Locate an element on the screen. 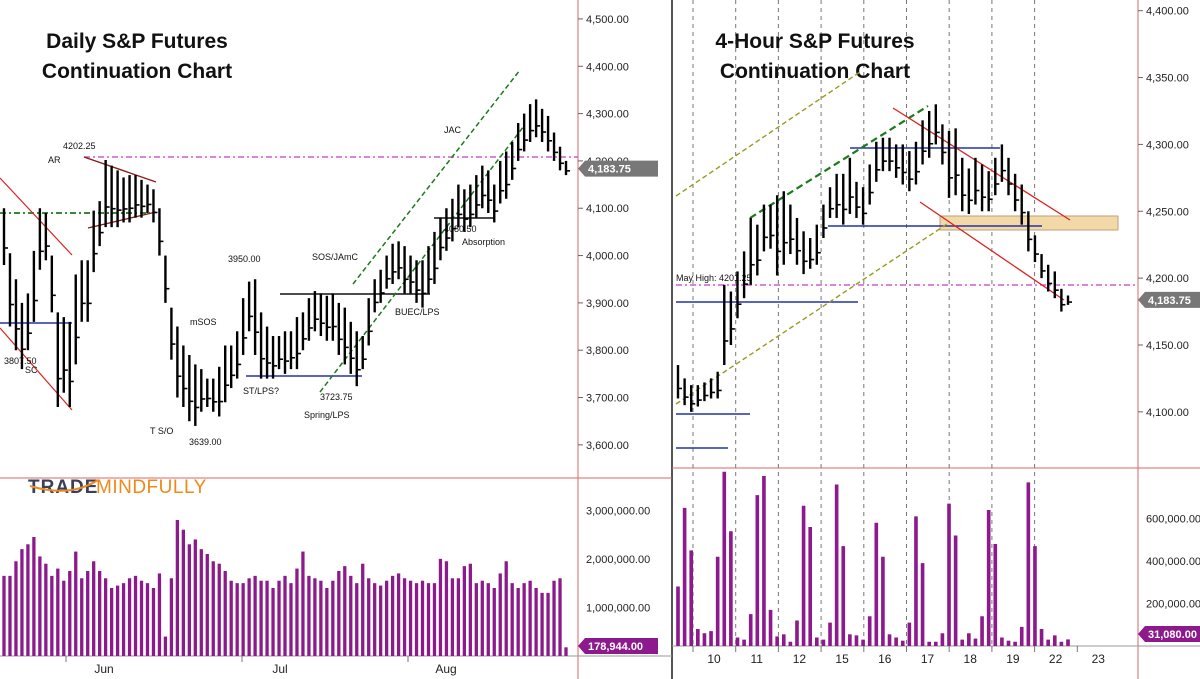 The image size is (1200, 679). annotation-3639: 3639.00 is located at coordinates (205, 442).